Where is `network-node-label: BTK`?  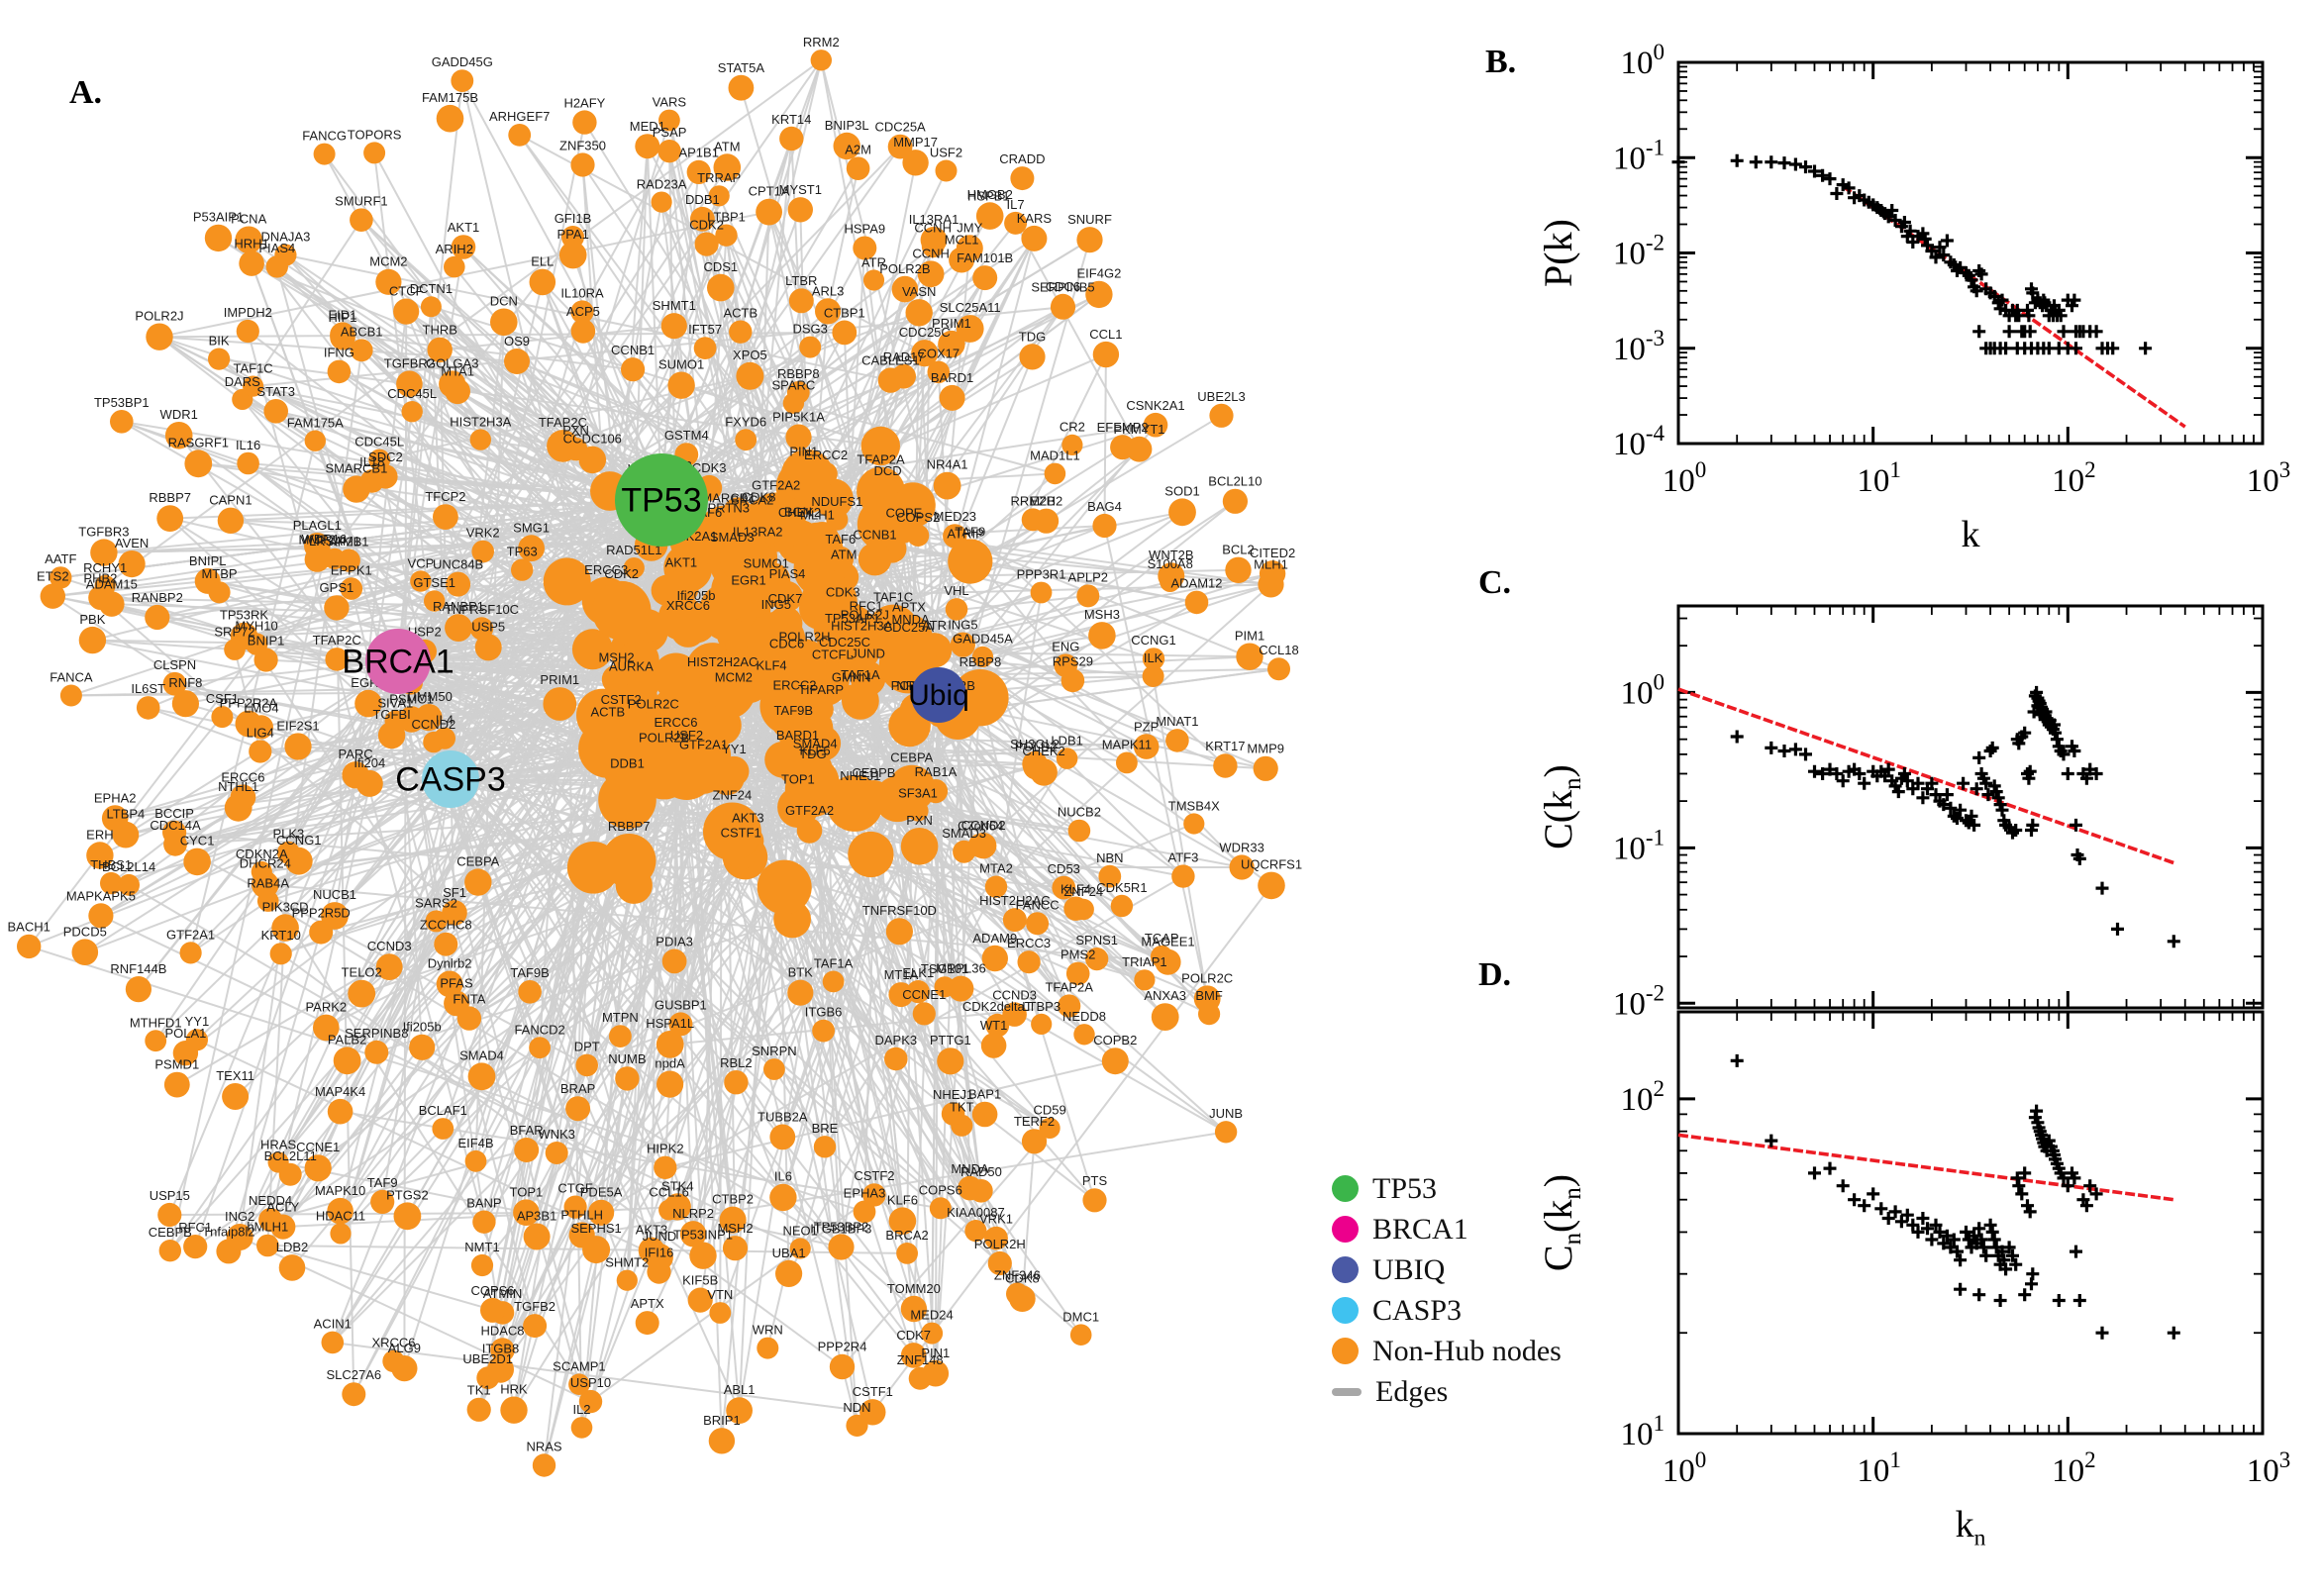 network-node-label: BTK is located at coordinates (801, 972).